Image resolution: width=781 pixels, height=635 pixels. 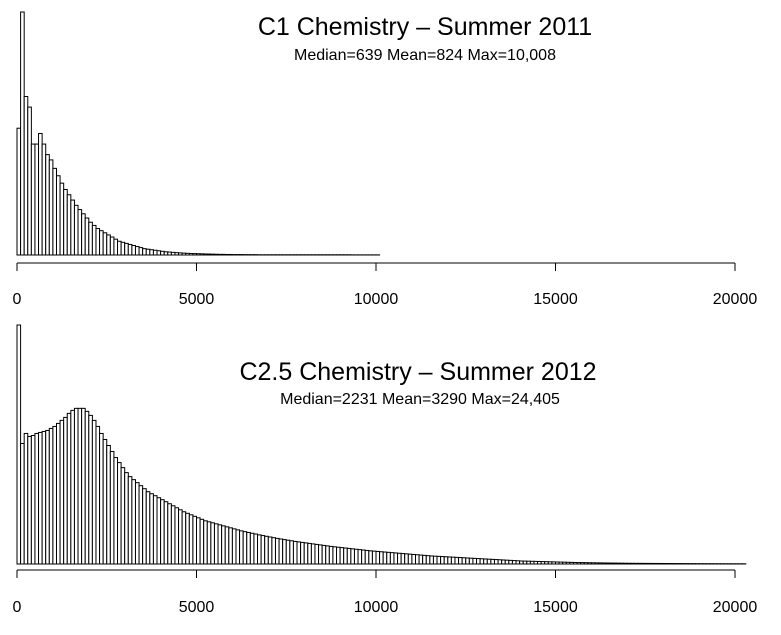 I want to click on x-tick-label: 15000, so click(x=555, y=607).